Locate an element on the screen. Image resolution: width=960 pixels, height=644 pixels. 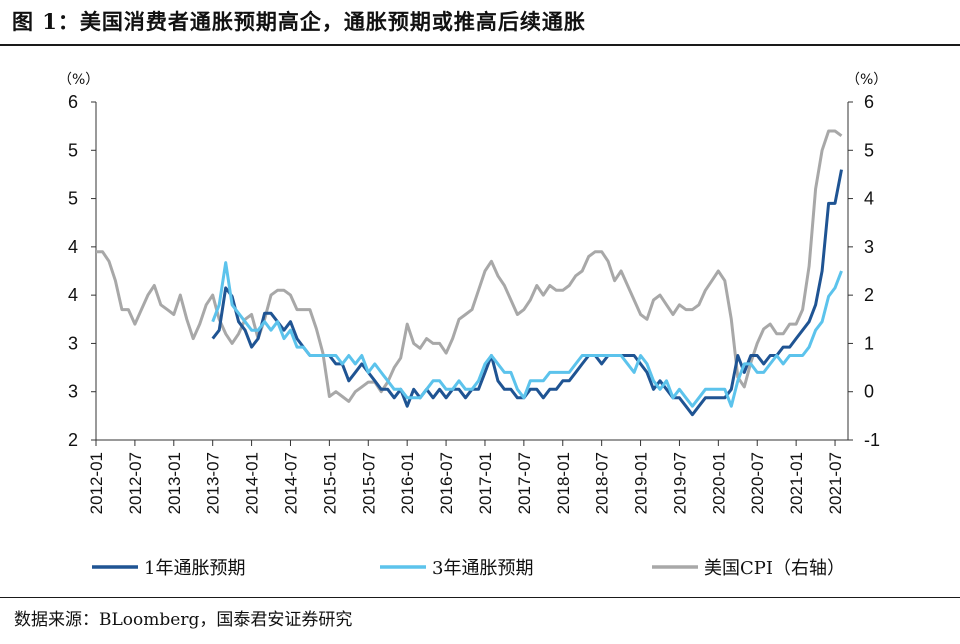
x-tick-label: 2019-01 is located at coordinates (641, 483).